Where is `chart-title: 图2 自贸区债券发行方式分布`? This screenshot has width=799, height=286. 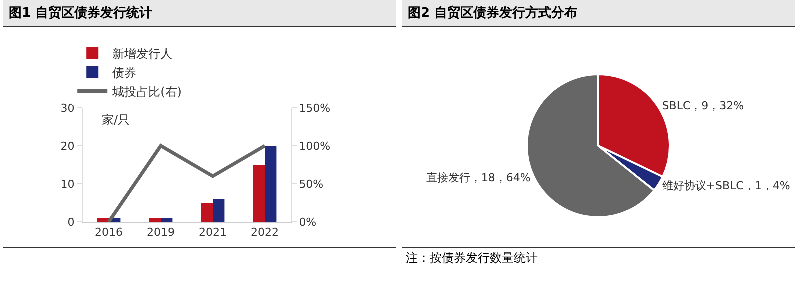 chart-title: 图2 自贸区债券发行方式分布 is located at coordinates (598, 13).